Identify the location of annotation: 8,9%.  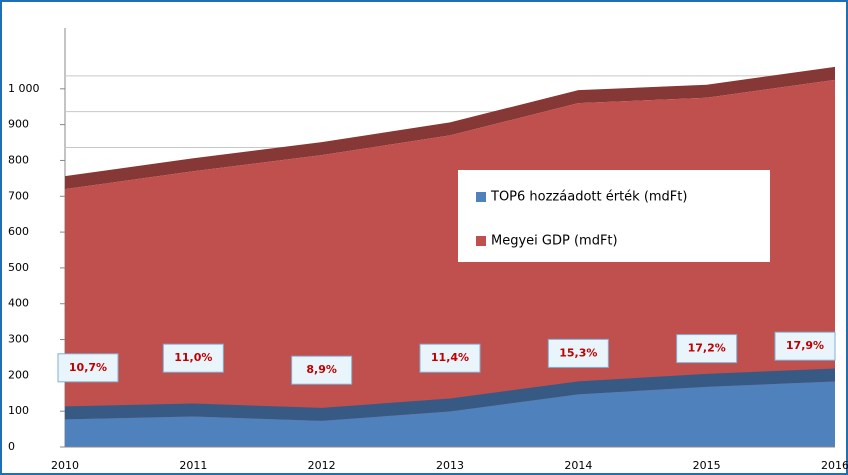
(321, 369).